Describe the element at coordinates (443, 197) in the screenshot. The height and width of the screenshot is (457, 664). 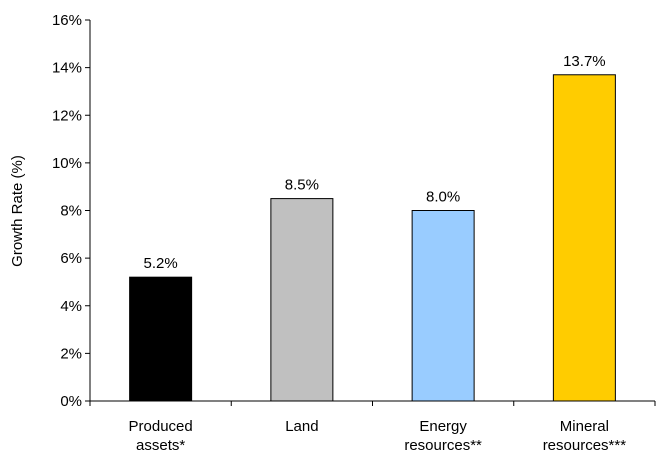
I see `data-label: 8.0%` at that location.